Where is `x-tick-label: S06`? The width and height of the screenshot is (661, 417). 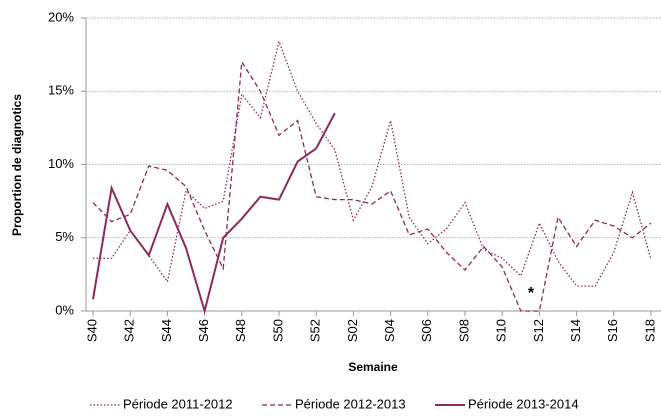 x-tick-label: S06 is located at coordinates (426, 330).